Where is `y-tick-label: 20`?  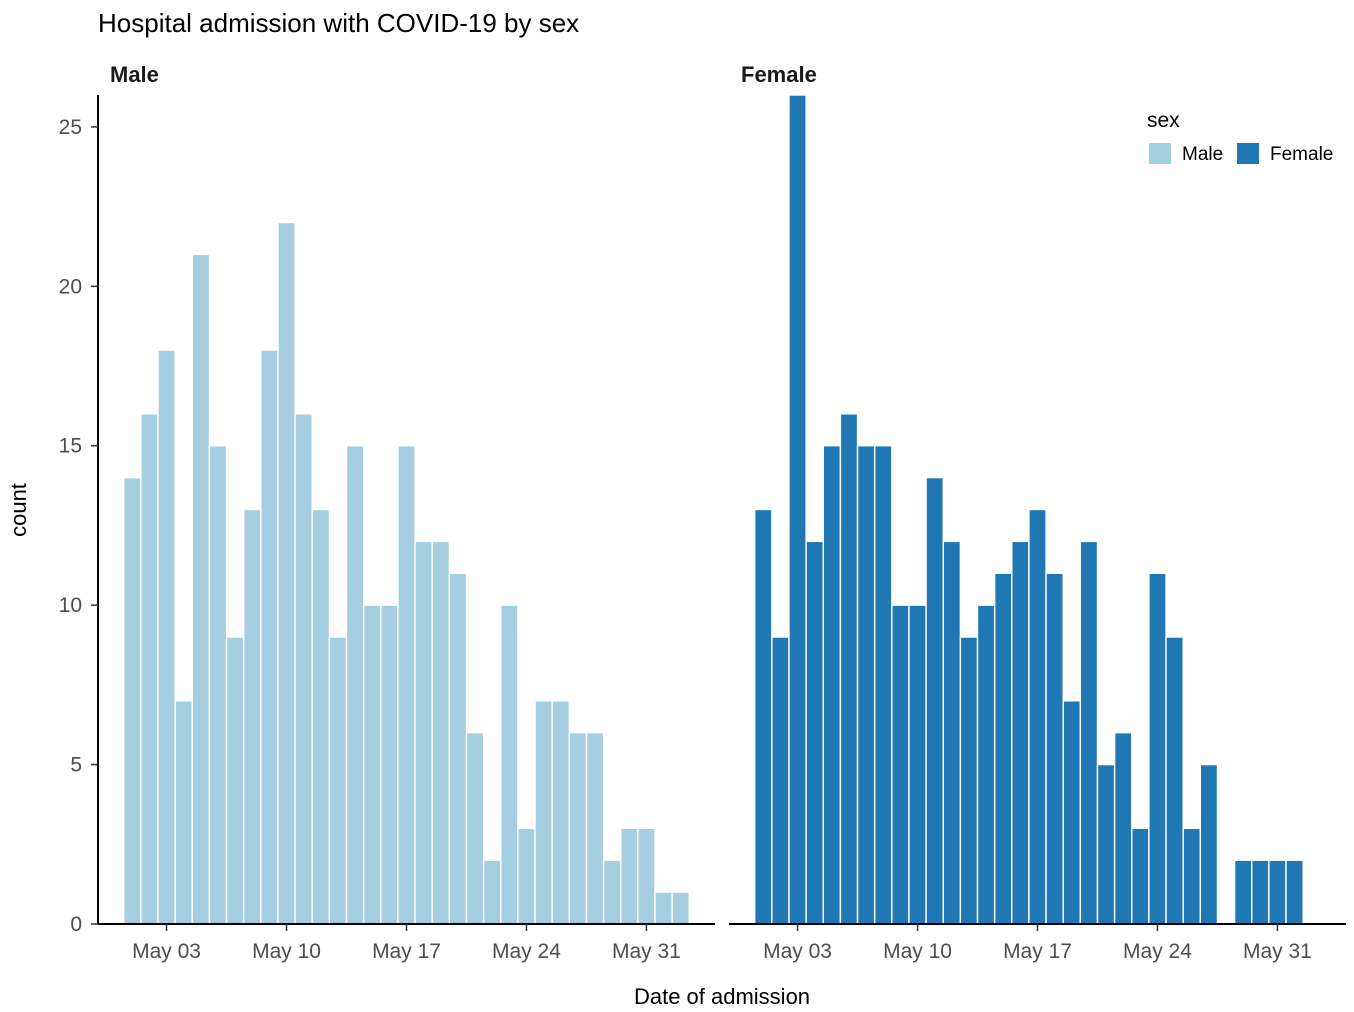
y-tick-label: 20 is located at coordinates (70, 286).